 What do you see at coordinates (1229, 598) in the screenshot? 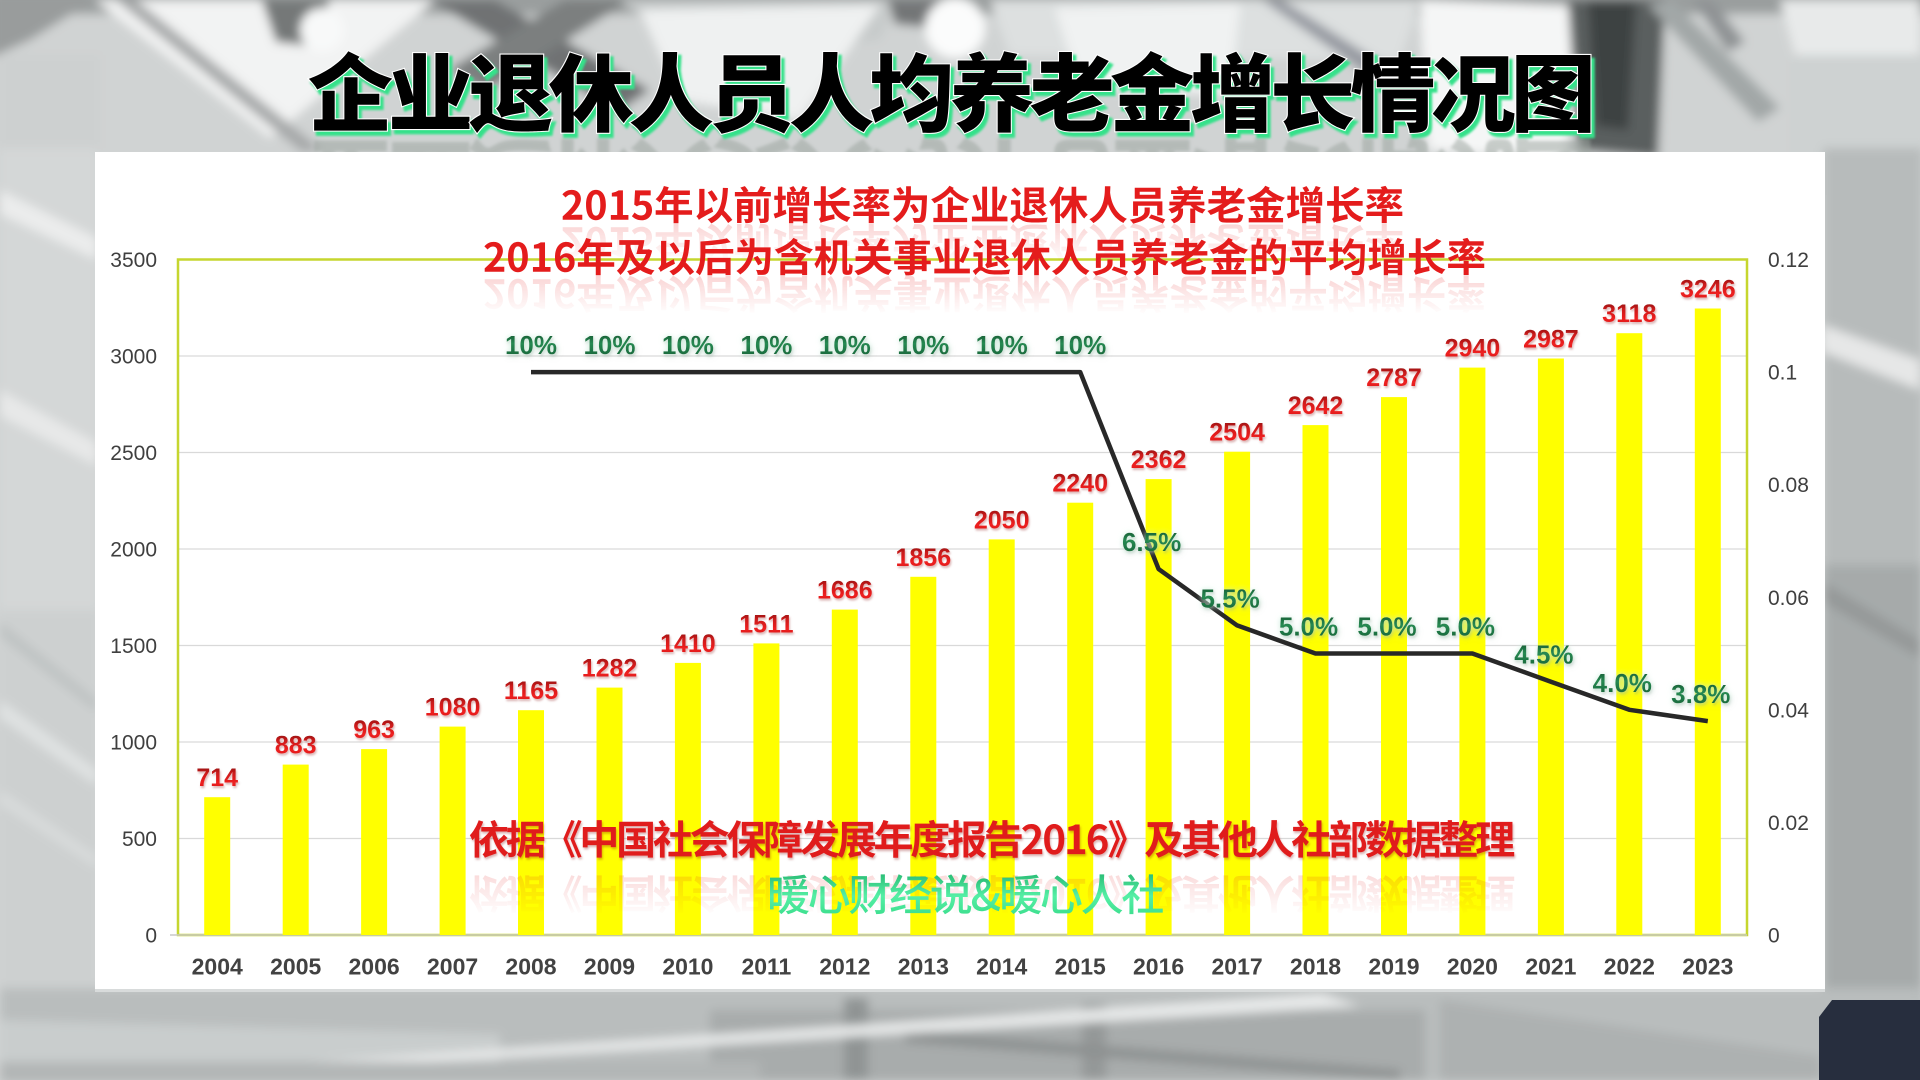
I see `svg-text: 5.5%` at bounding box center [1229, 598].